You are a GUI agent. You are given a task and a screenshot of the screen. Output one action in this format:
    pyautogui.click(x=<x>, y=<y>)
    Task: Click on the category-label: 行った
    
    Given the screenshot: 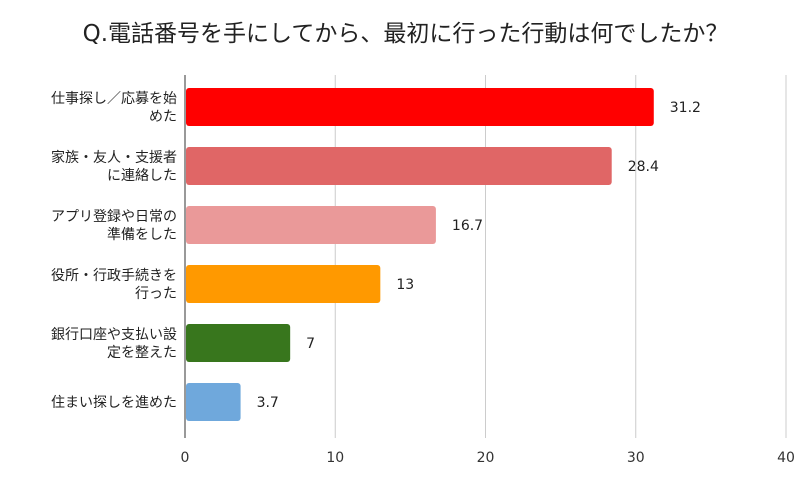 What is the action you would take?
    pyautogui.click(x=156, y=294)
    